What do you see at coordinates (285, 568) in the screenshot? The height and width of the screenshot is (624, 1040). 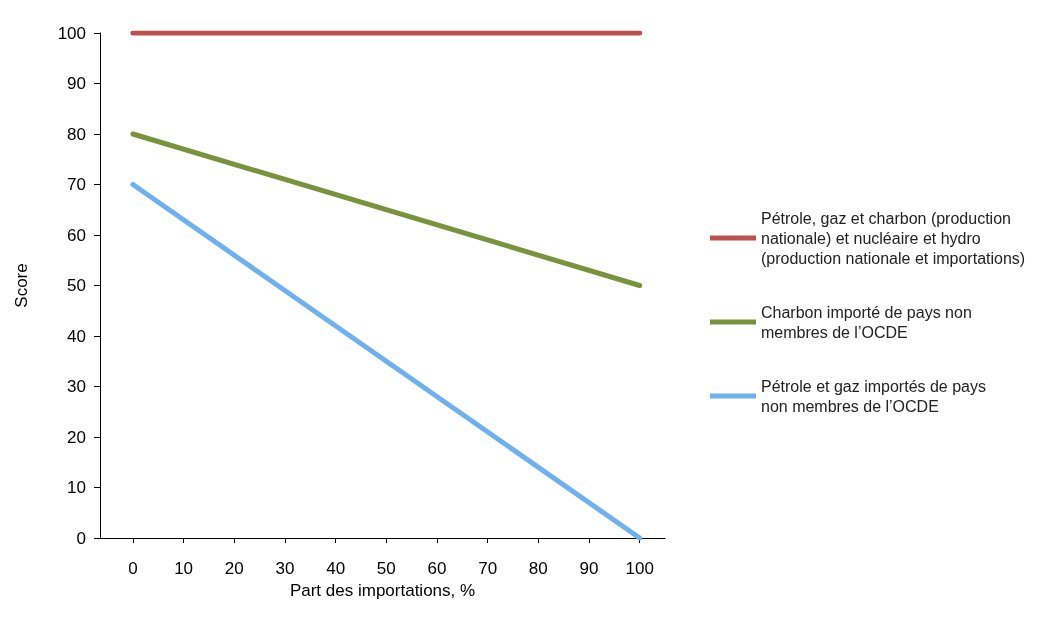 I see `x-tick-label: 30` at bounding box center [285, 568].